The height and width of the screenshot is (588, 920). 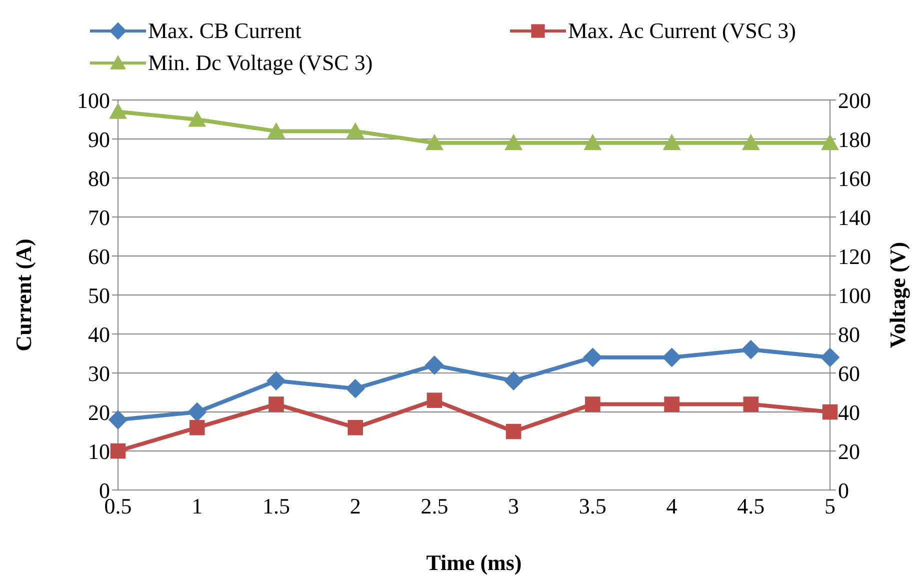 I want to click on y-tick-label: 90, so click(x=99, y=139).